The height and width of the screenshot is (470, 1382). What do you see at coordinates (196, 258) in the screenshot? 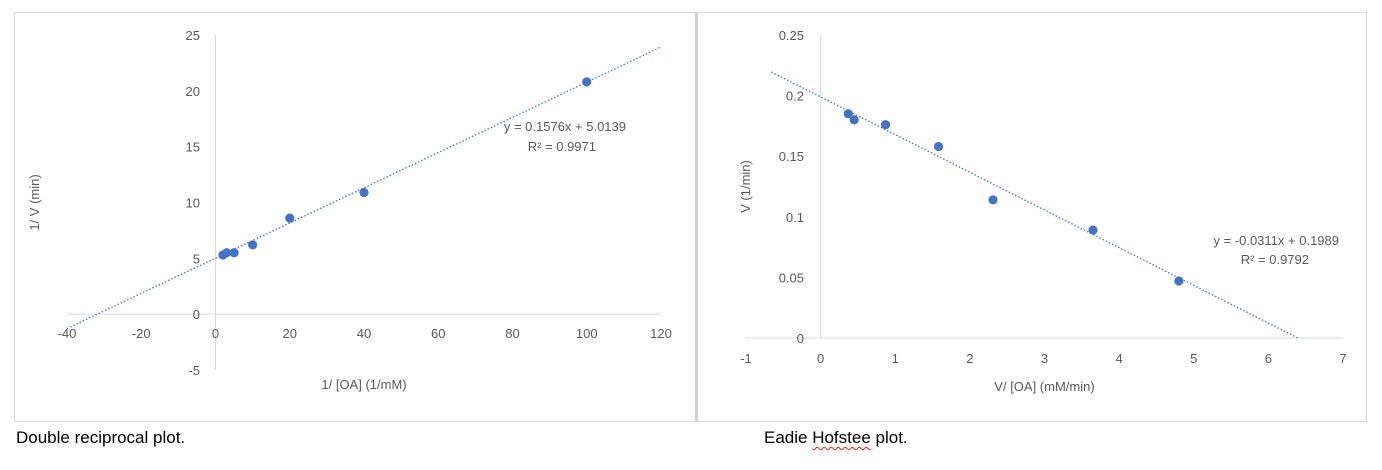
I see `y-tick-label: 5` at bounding box center [196, 258].